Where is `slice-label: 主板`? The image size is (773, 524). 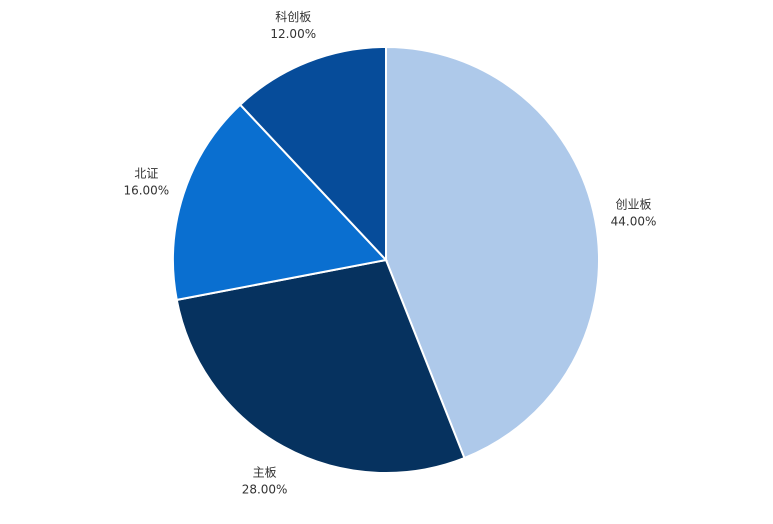 slice-label: 主板 is located at coordinates (265, 472).